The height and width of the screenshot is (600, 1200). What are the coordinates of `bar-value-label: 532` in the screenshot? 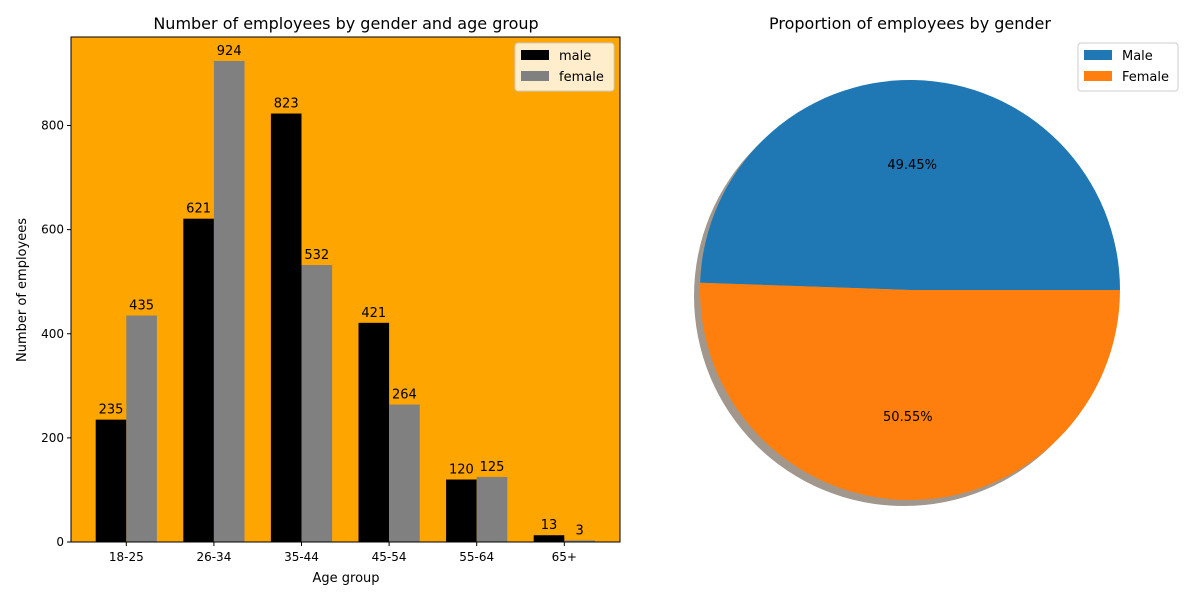 It's located at (316, 255).